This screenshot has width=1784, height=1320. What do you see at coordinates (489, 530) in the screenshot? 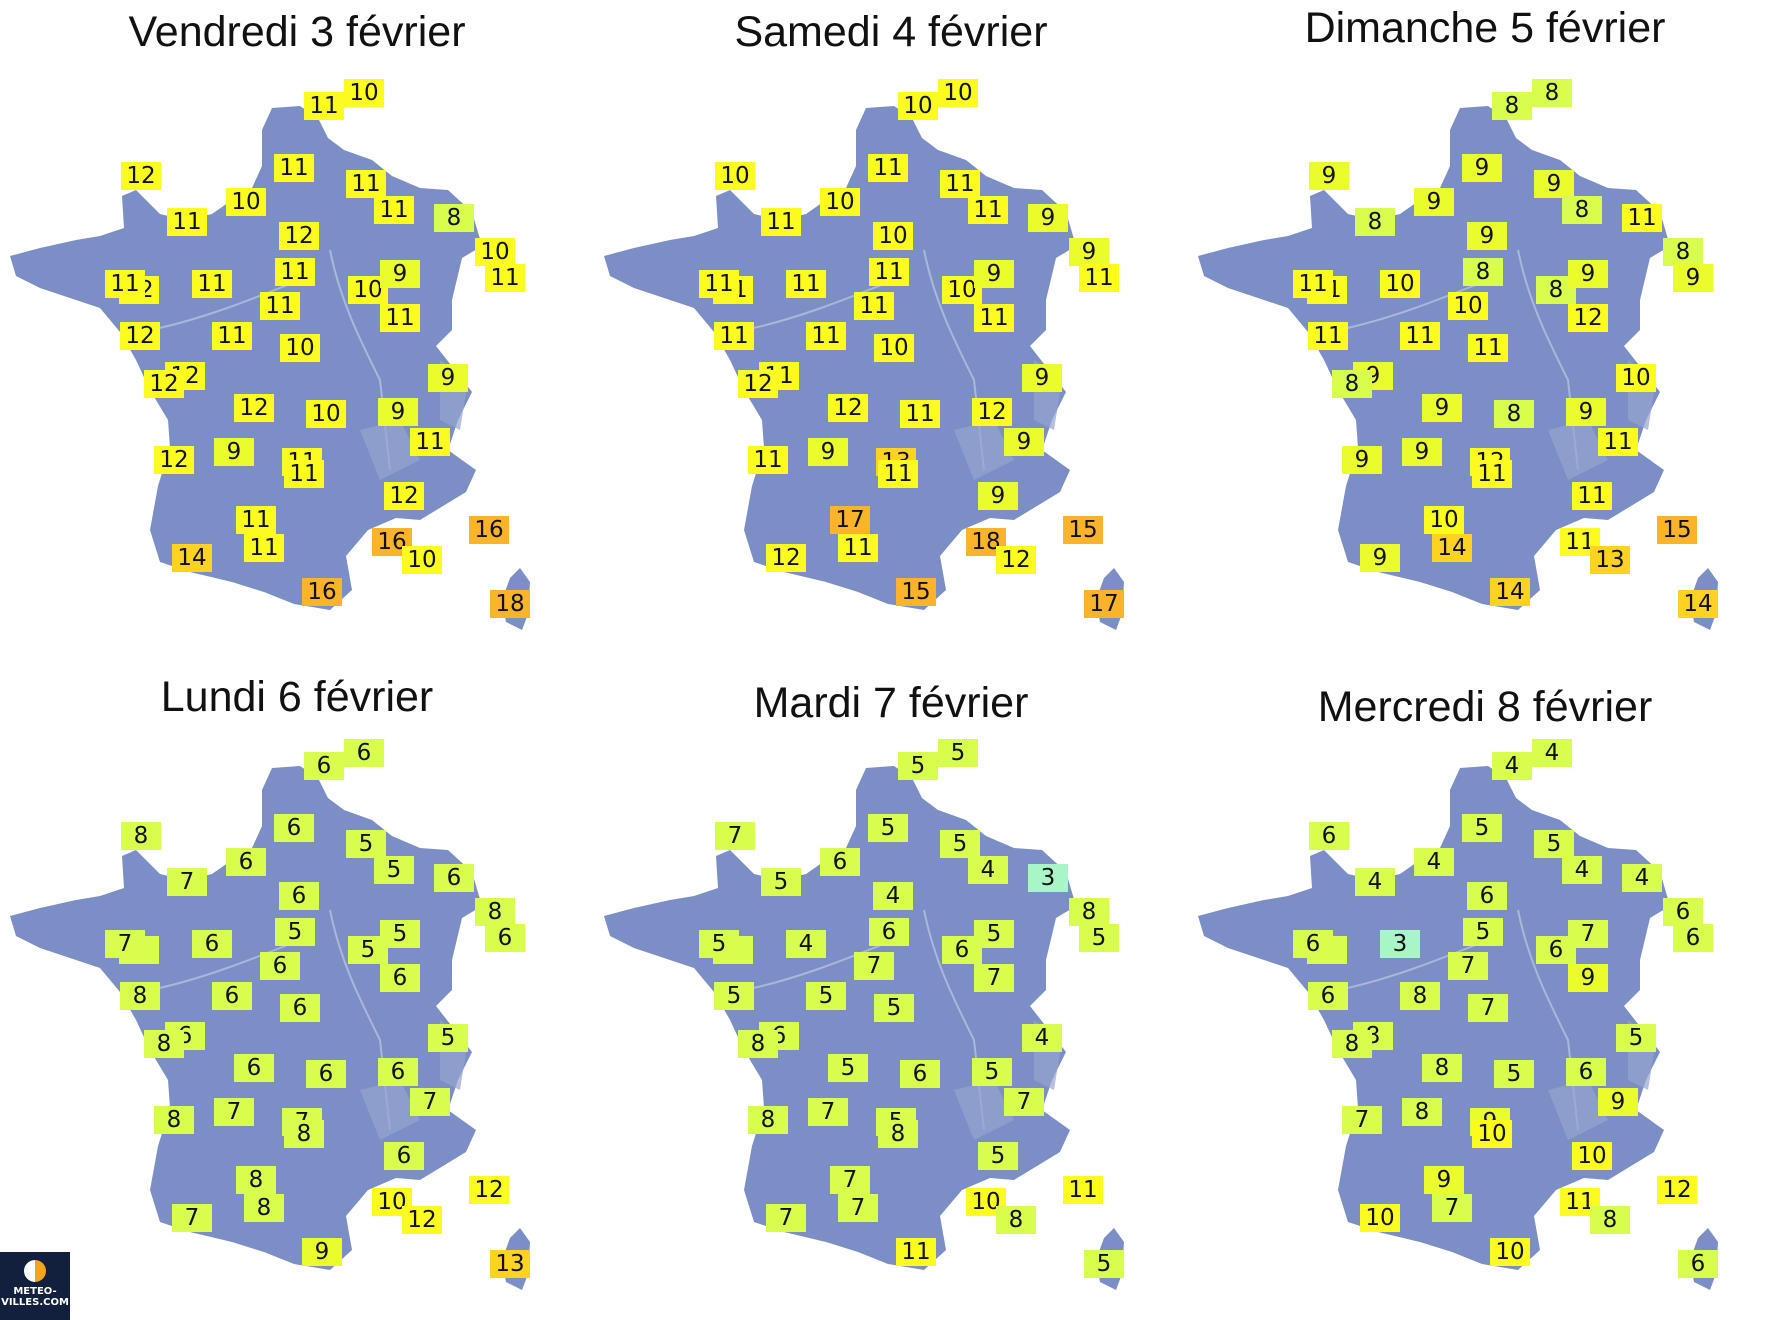
I see `temperature-badge: 16` at bounding box center [489, 530].